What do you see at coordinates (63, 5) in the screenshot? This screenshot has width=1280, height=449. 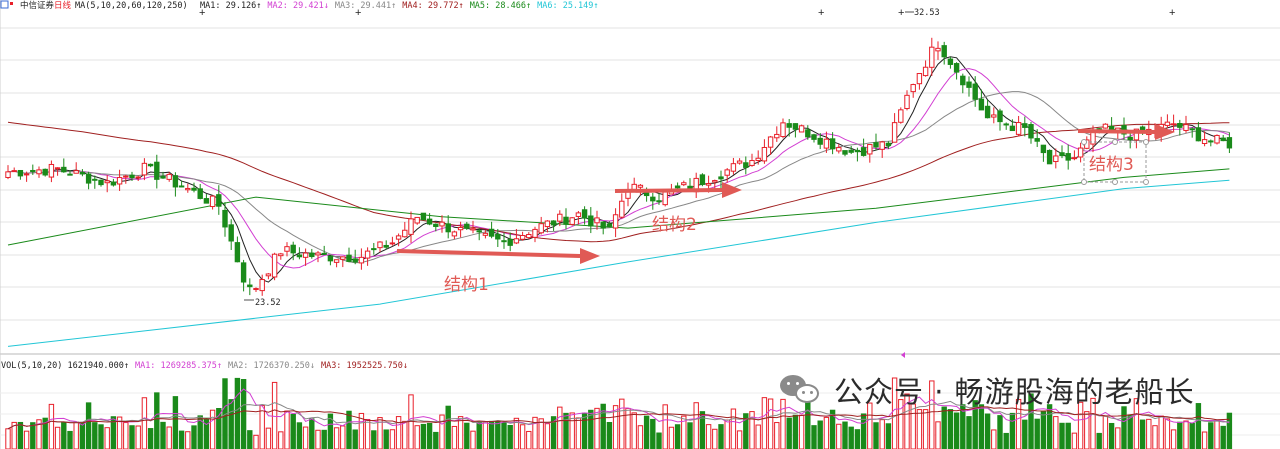 I see `period-label: 日线` at bounding box center [63, 5].